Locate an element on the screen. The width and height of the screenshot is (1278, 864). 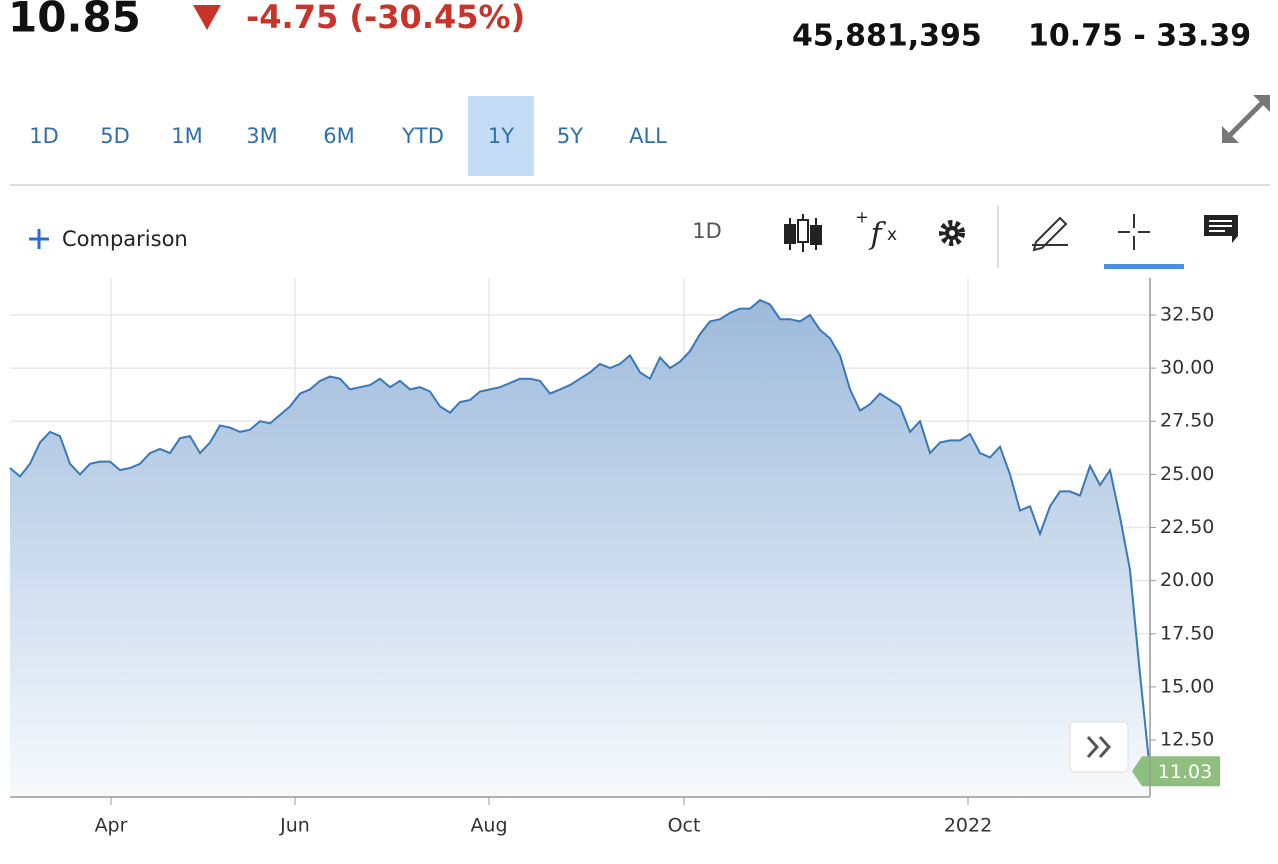
y-tick-label: 22.50 is located at coordinates (1187, 527).